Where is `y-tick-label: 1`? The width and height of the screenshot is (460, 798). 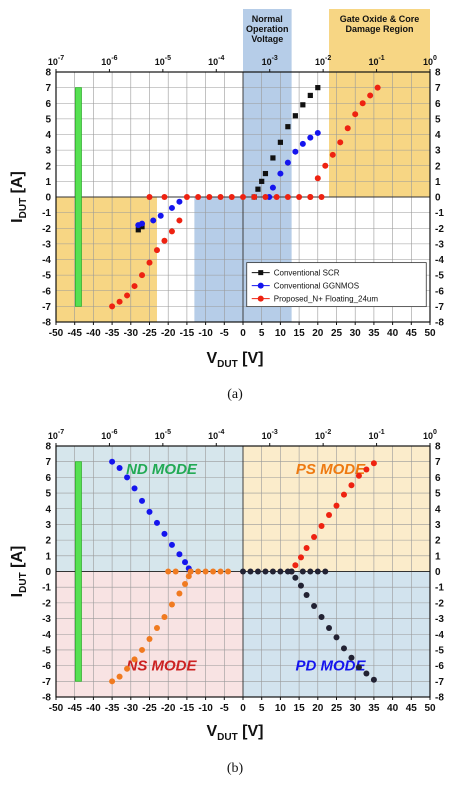
y-tick-label: 1 is located at coordinates (48, 182).